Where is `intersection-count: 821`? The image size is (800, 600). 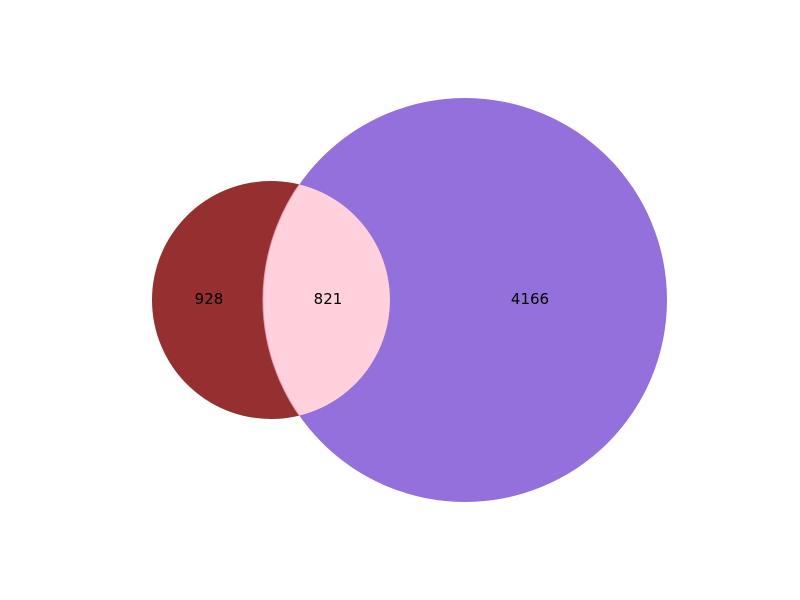
intersection-count: 821 is located at coordinates (328, 299).